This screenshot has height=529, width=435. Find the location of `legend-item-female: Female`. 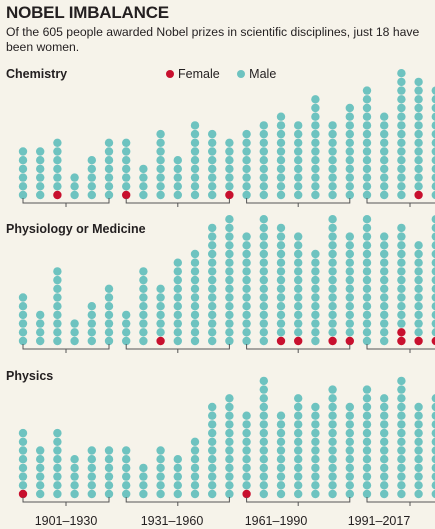

legend-item-female: Female is located at coordinates (193, 74).